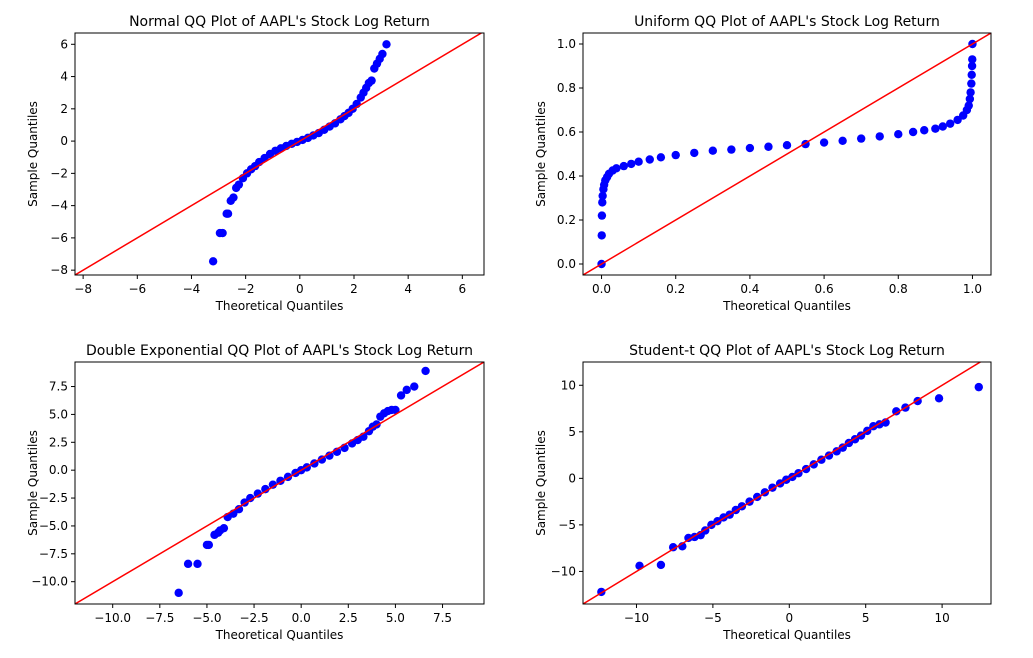  Describe the element at coordinates (137, 289) in the screenshot. I see `x-tick-label: −6` at that location.